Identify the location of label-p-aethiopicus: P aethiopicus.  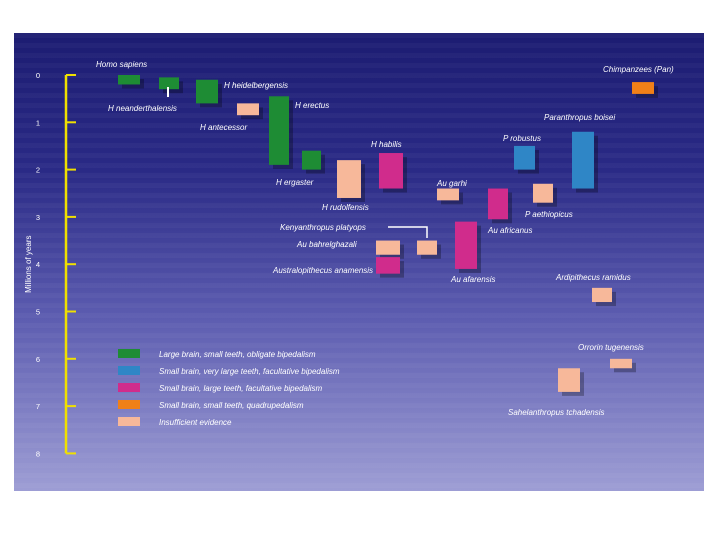
(549, 214).